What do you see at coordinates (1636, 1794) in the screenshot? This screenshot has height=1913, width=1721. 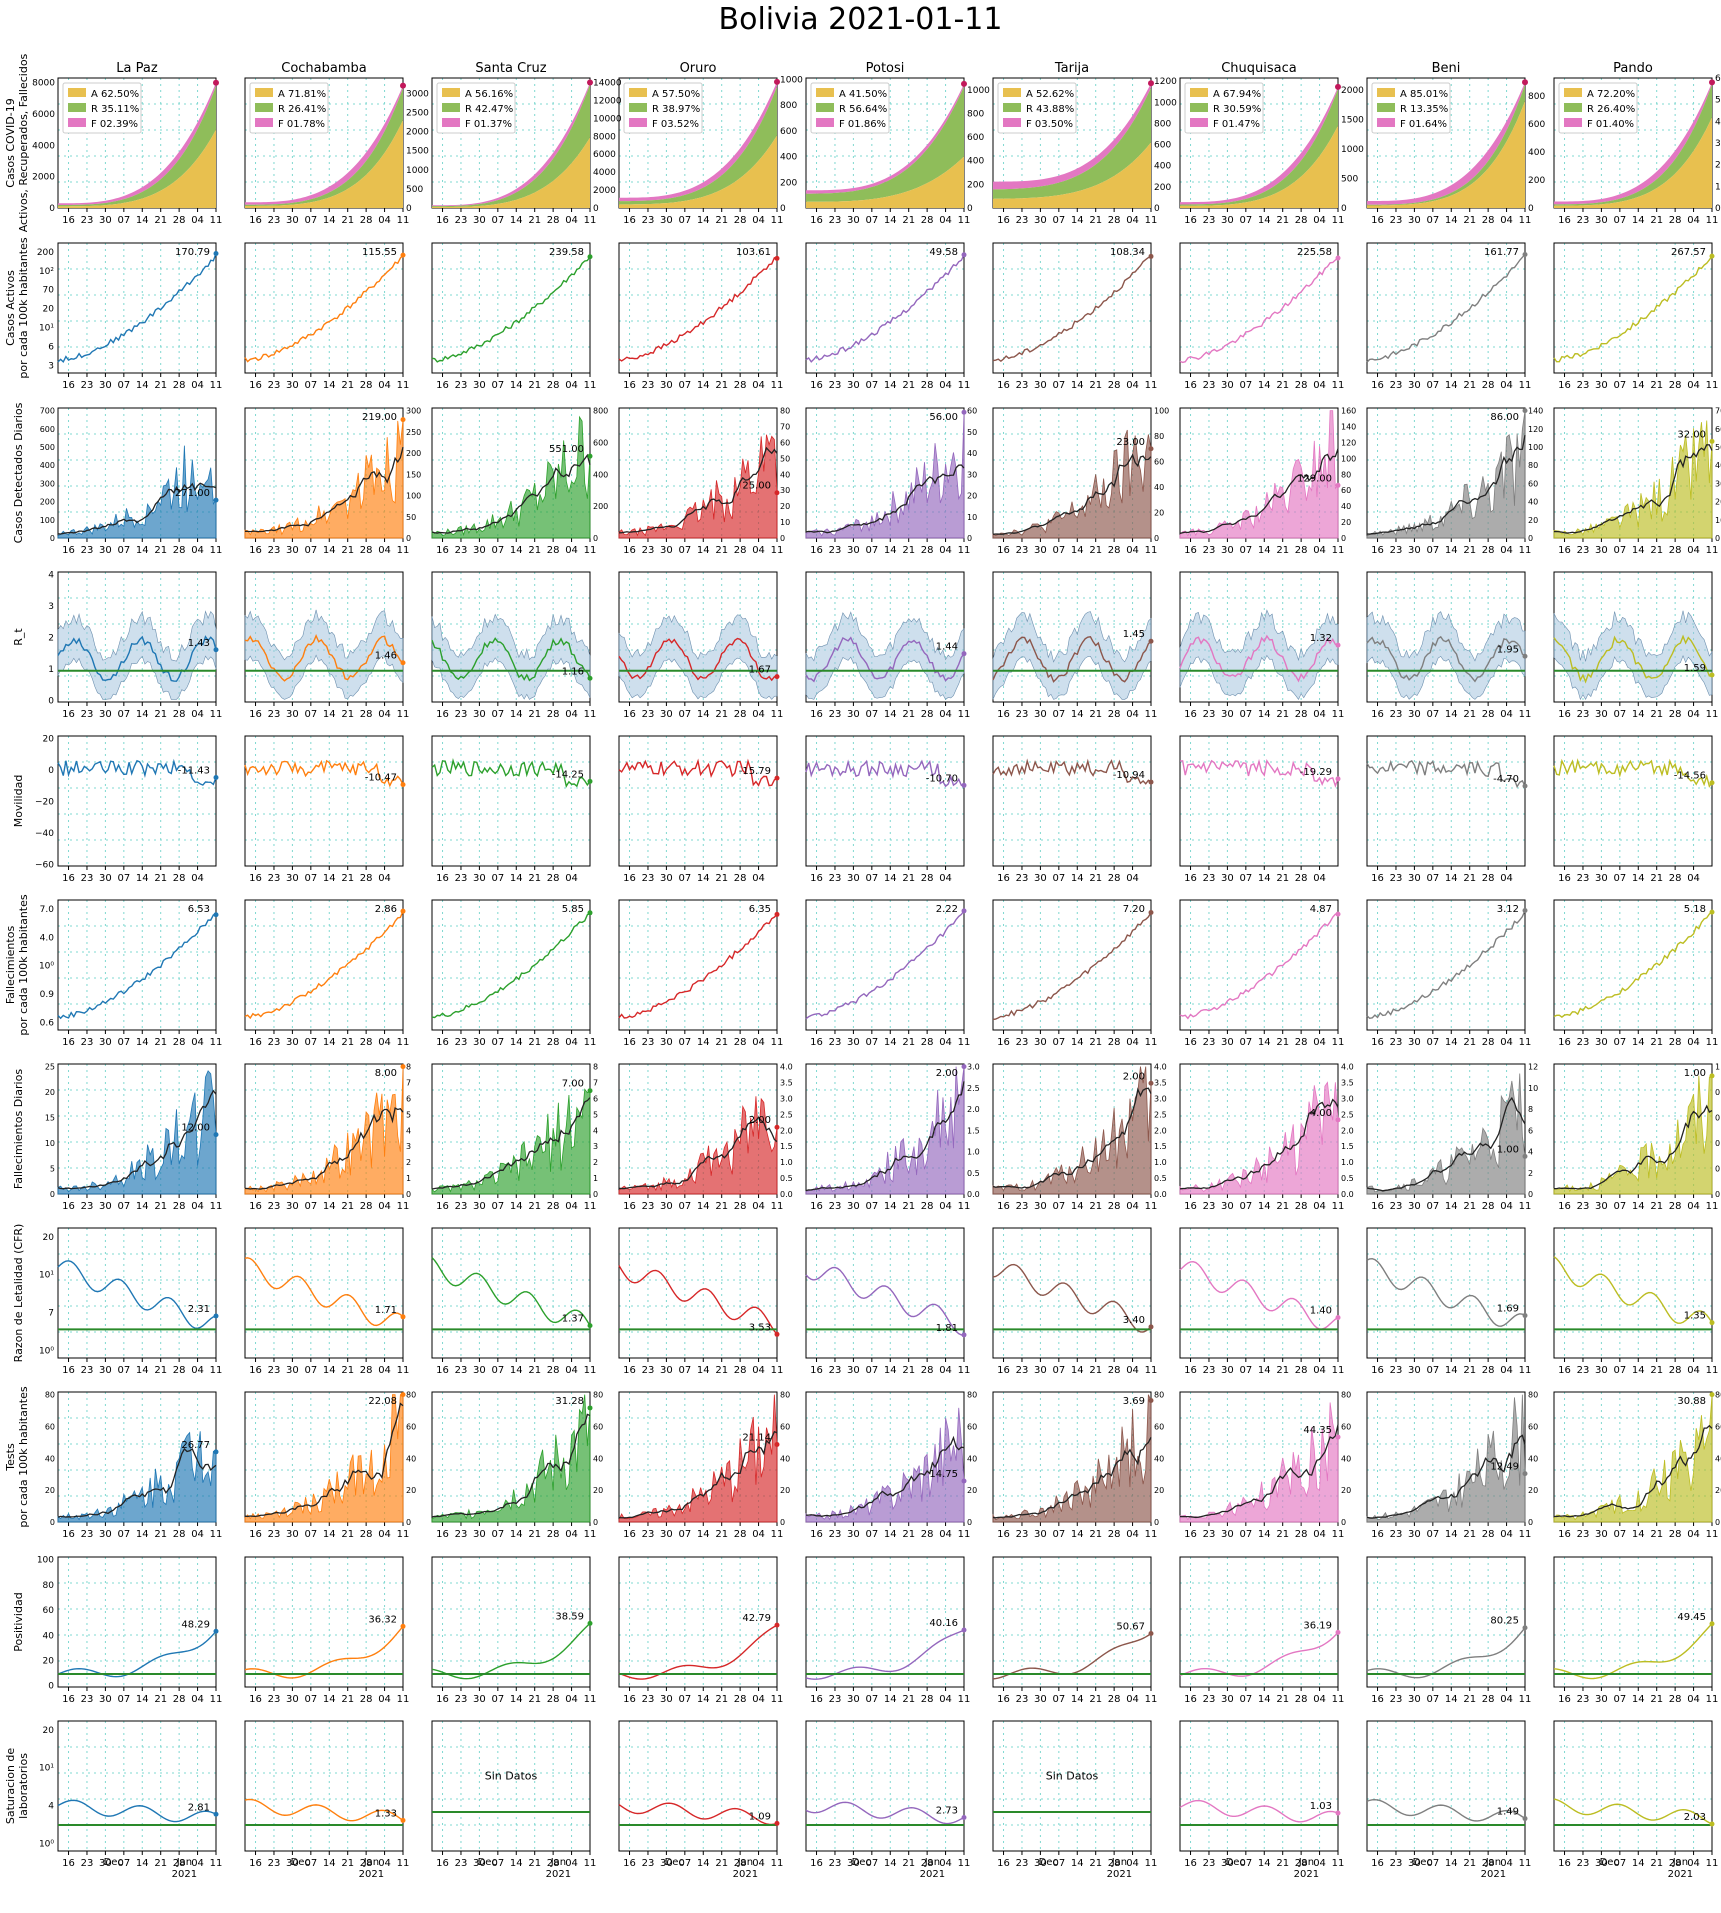 I see `panel: 16 23 30 07 14 21 28 04 112.03` at bounding box center [1636, 1794].